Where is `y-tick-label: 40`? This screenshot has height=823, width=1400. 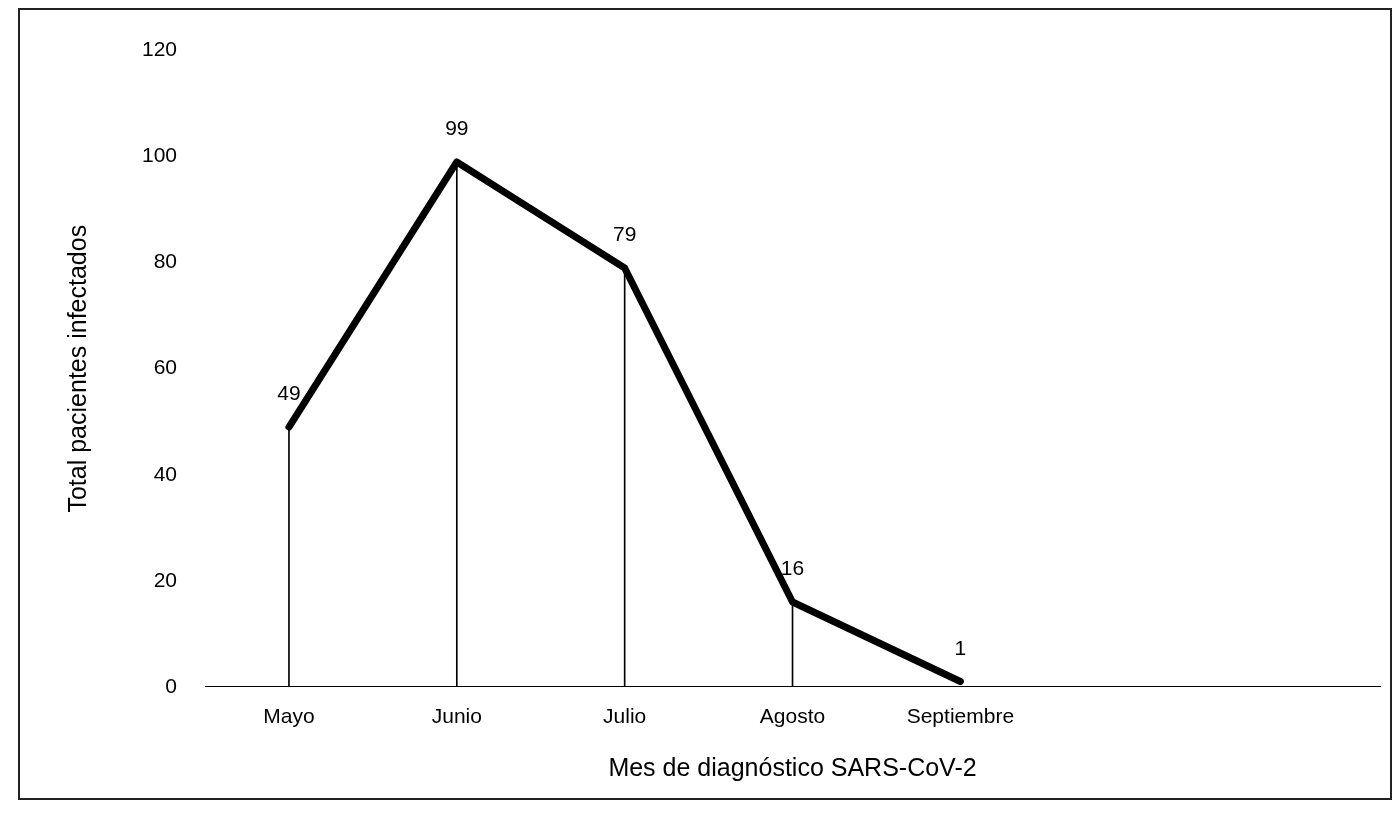 y-tick-label: 40 is located at coordinates (165, 473).